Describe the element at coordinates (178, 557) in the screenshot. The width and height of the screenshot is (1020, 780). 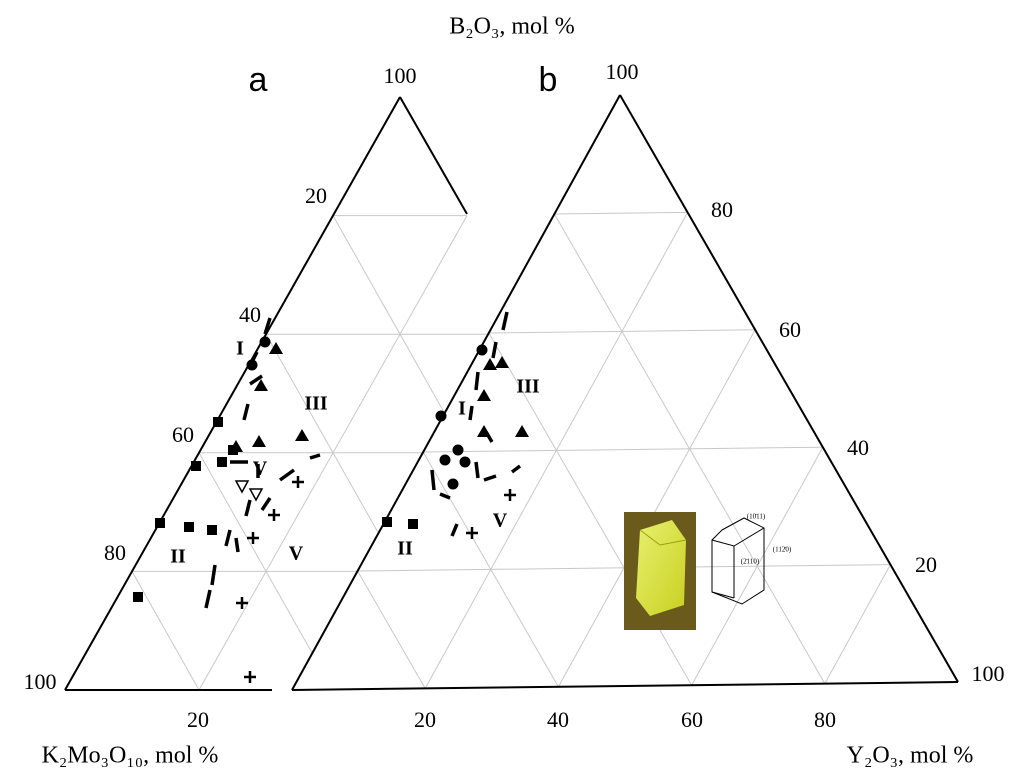
I see `region-label: II` at that location.